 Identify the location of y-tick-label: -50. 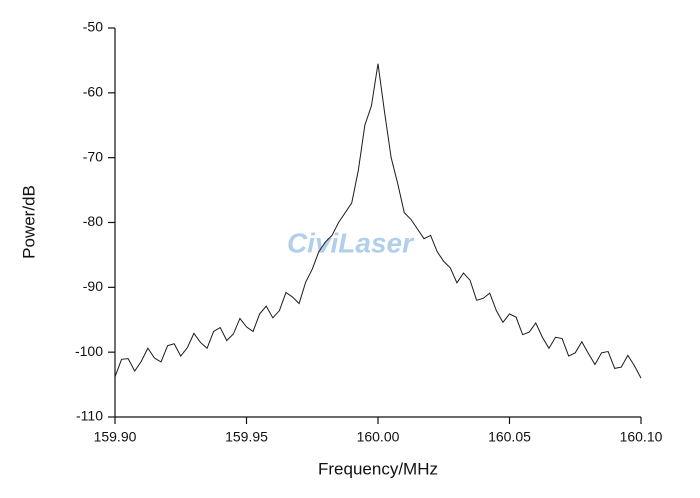
(93, 27).